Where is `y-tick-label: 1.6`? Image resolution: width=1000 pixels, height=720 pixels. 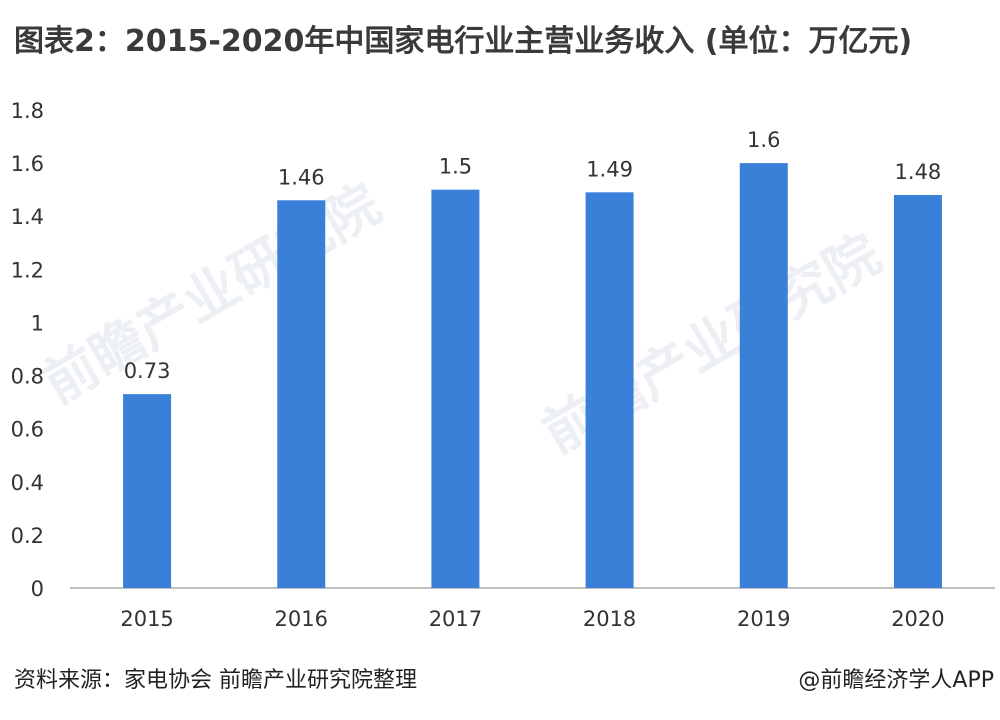
y-tick-label: 1.6 is located at coordinates (27, 164).